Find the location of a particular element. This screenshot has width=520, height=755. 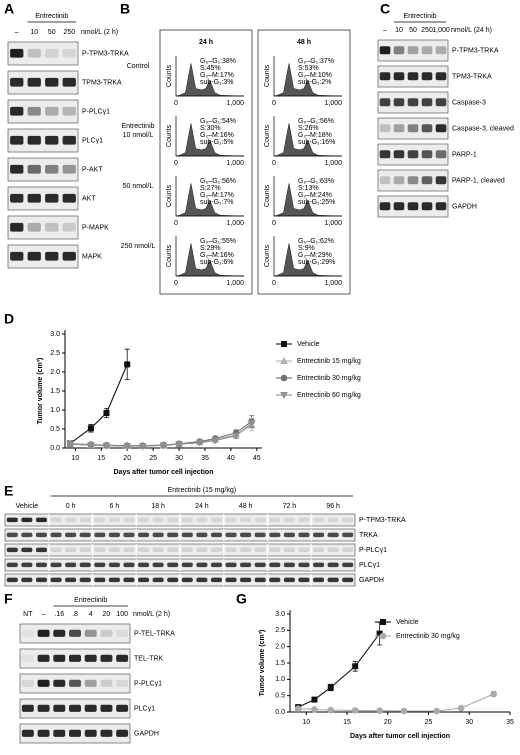

unit-label: nmol/L (2 h) is located at coordinates (151, 614).